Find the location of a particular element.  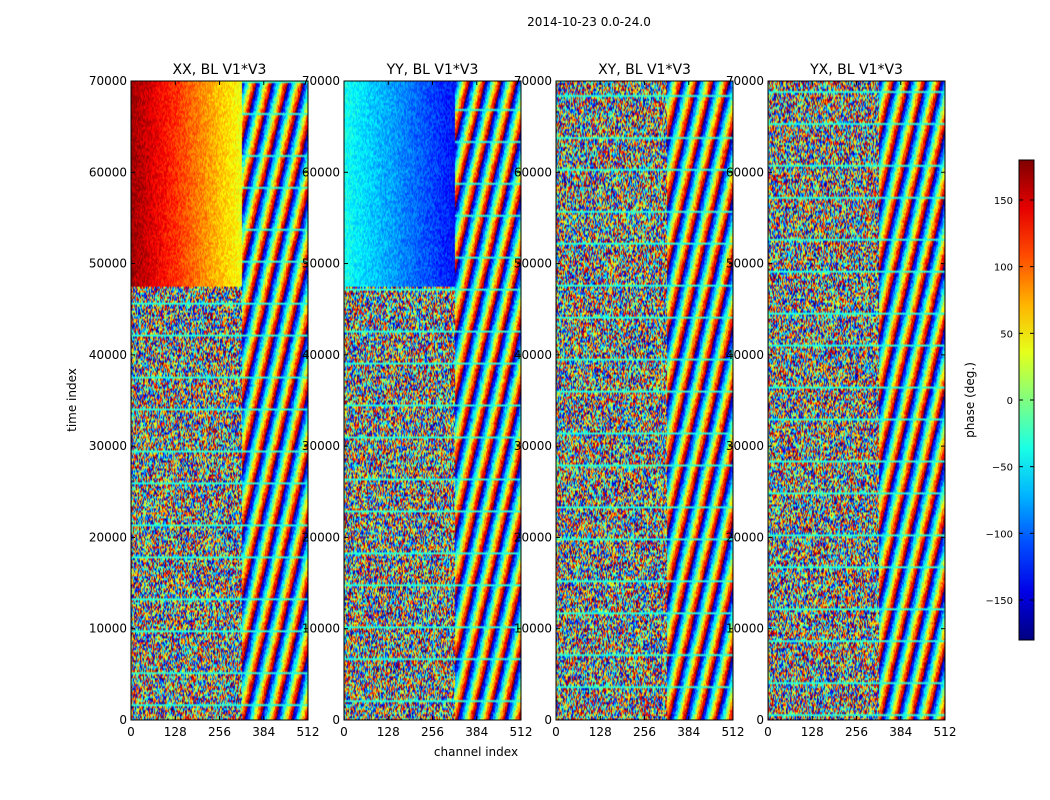

colorbar-tick-label: 150 is located at coordinates (1003, 201).